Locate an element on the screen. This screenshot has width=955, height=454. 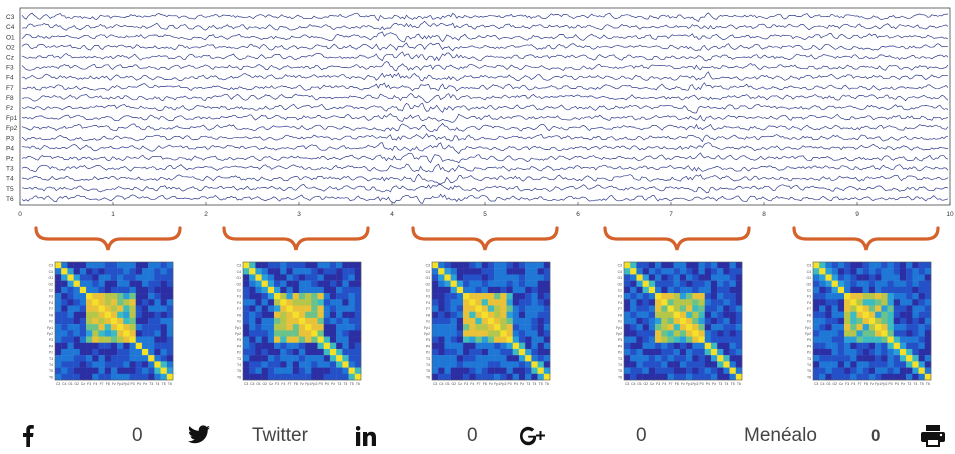
matrix-col-label: Cz is located at coordinates (83, 384).